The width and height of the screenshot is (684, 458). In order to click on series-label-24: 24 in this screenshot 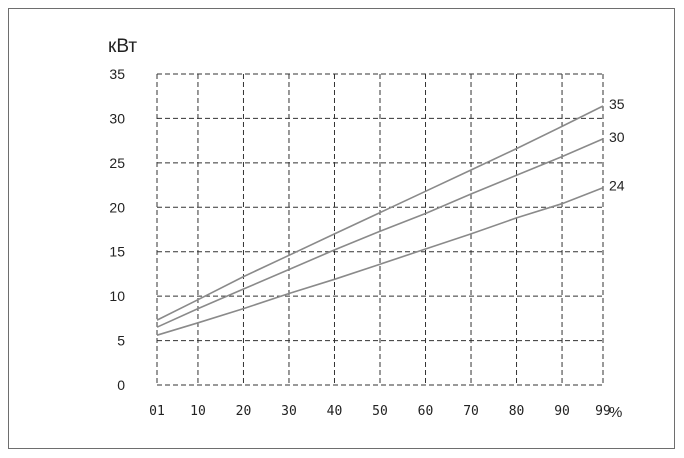, I will do `click(617, 186)`.